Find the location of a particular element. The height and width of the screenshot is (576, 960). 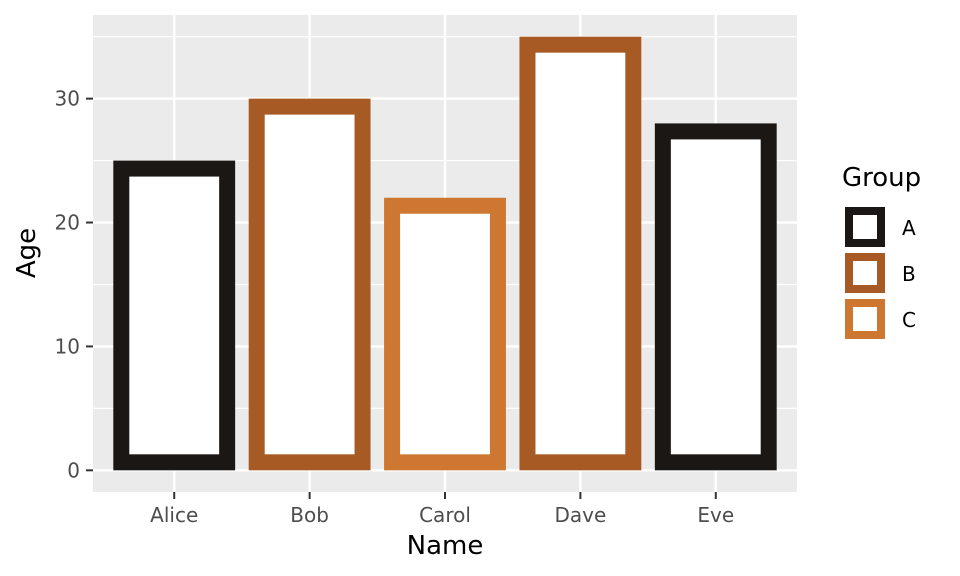

x-tick-label: Alice is located at coordinates (174, 515).